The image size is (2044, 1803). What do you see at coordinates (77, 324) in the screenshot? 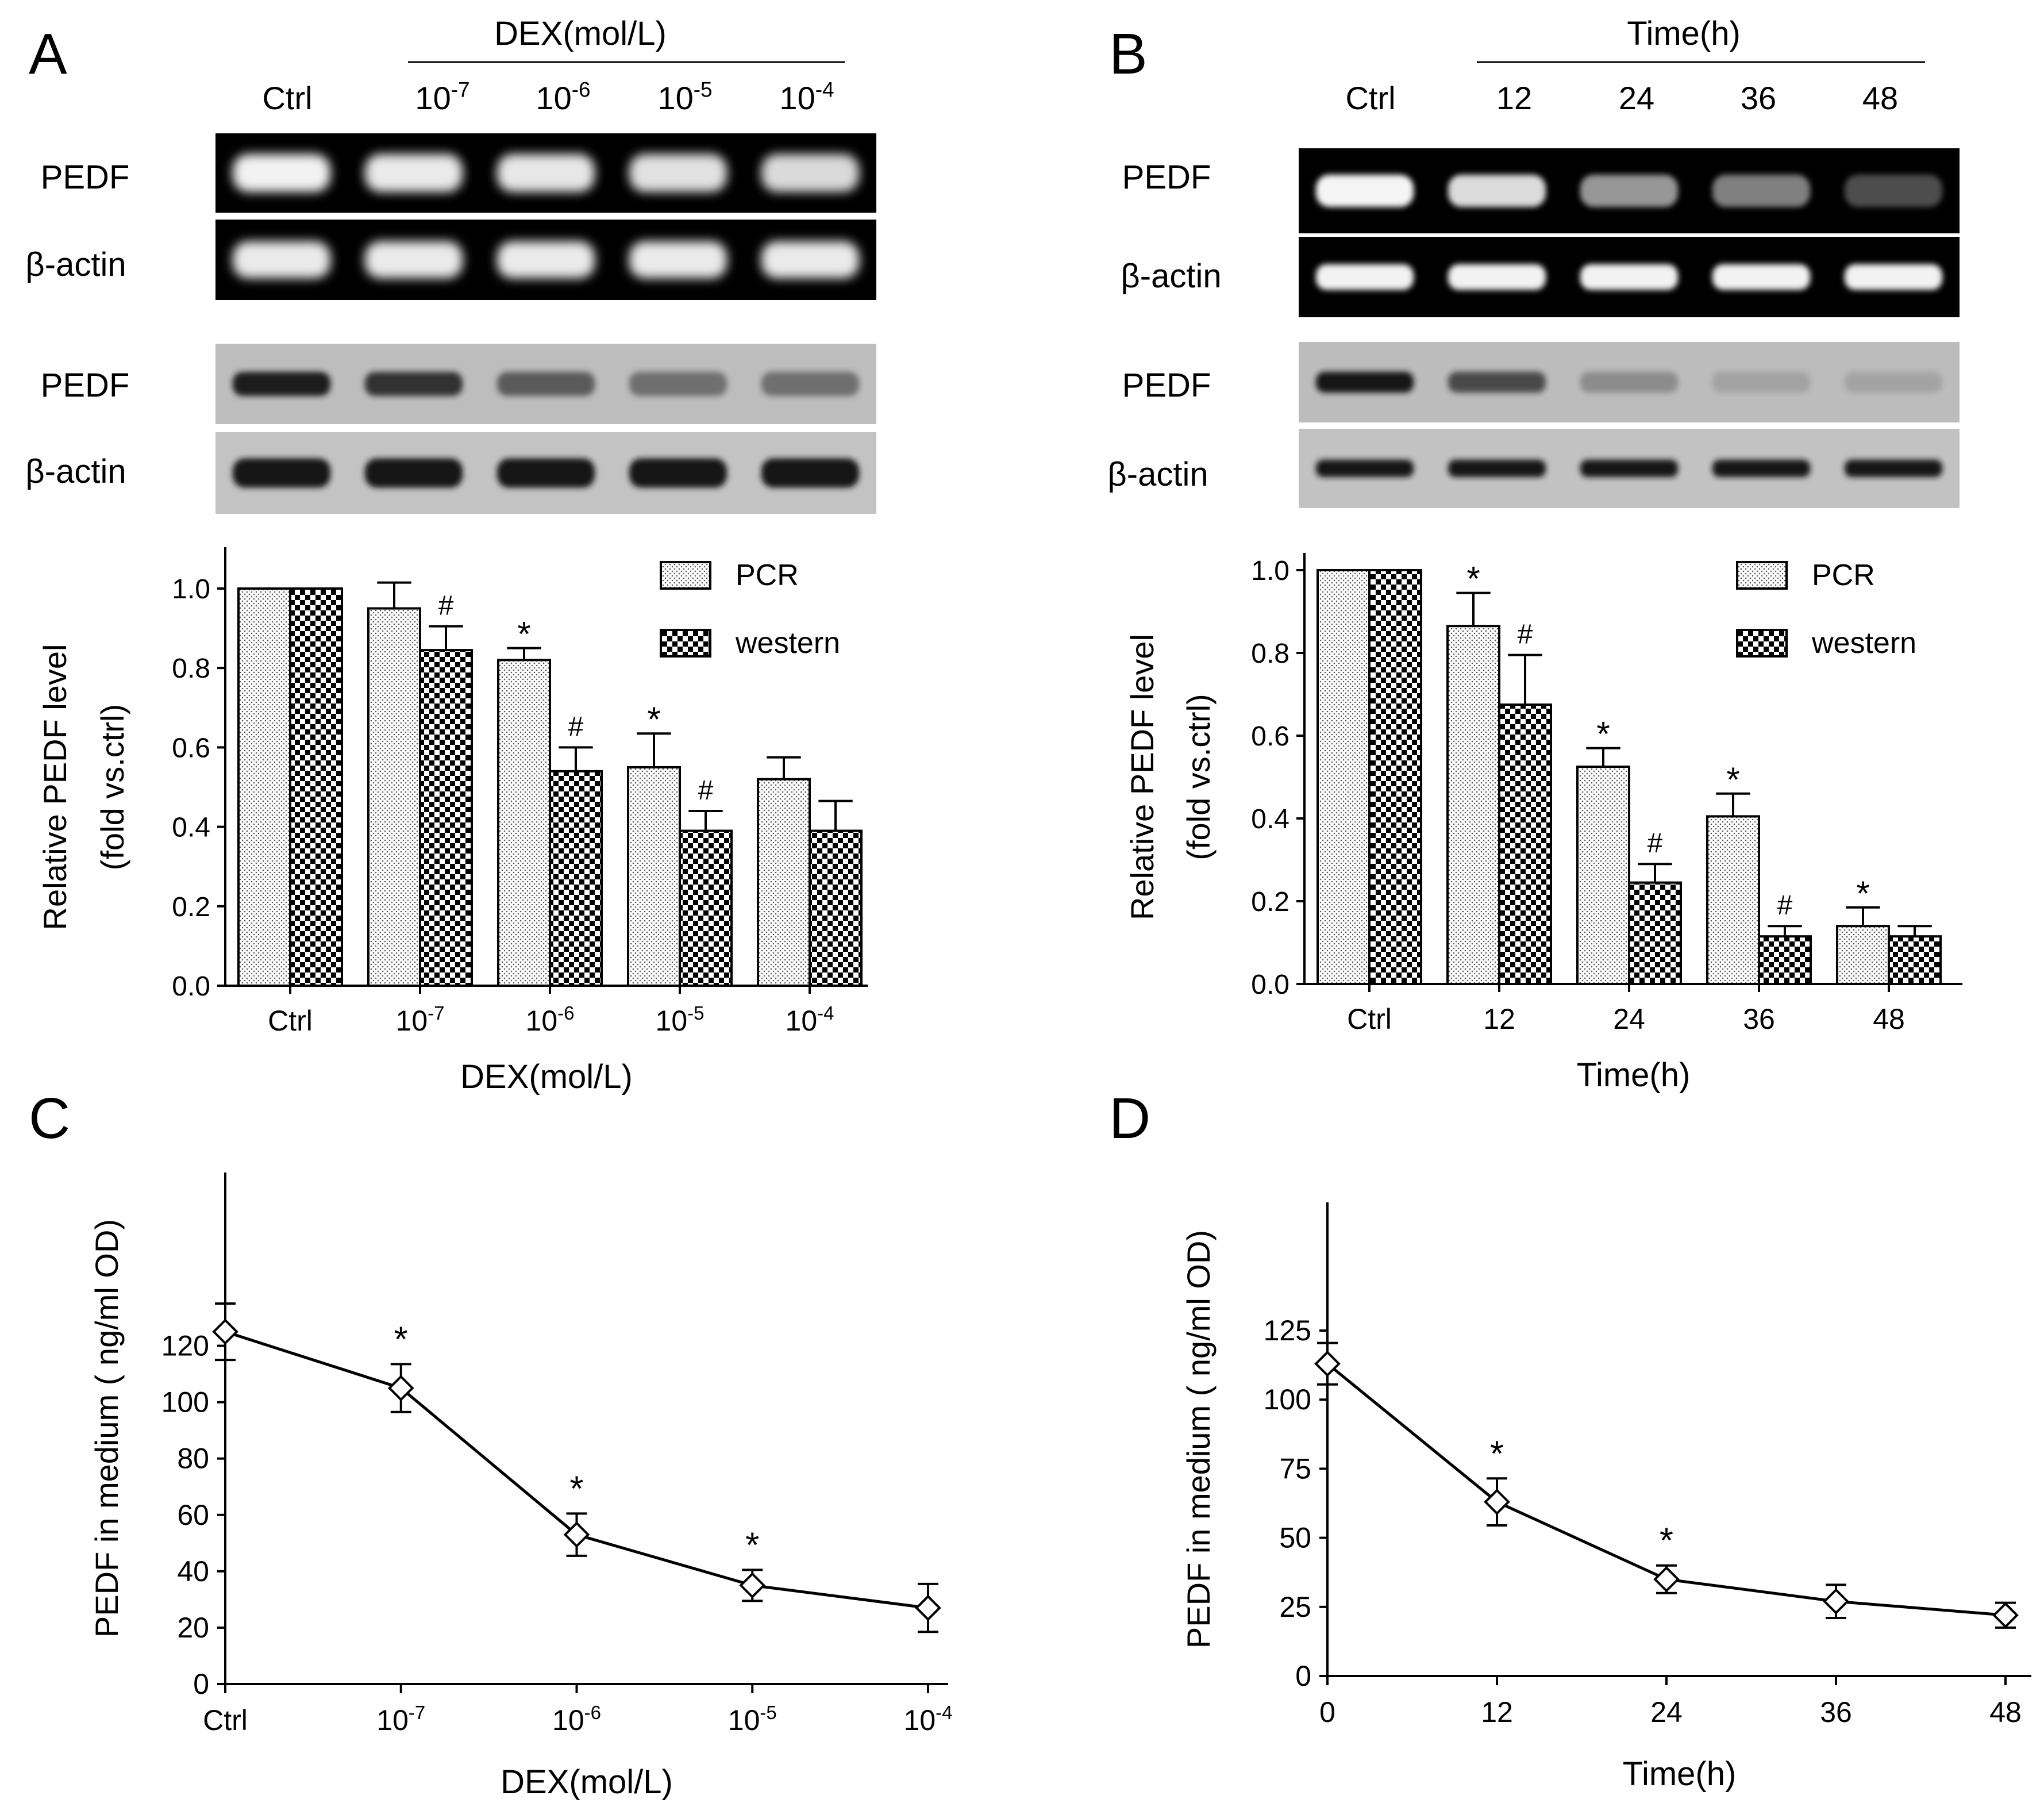
I see `blot-a-row-labels: PEDF β-actin PEDF β-actin` at bounding box center [77, 324].